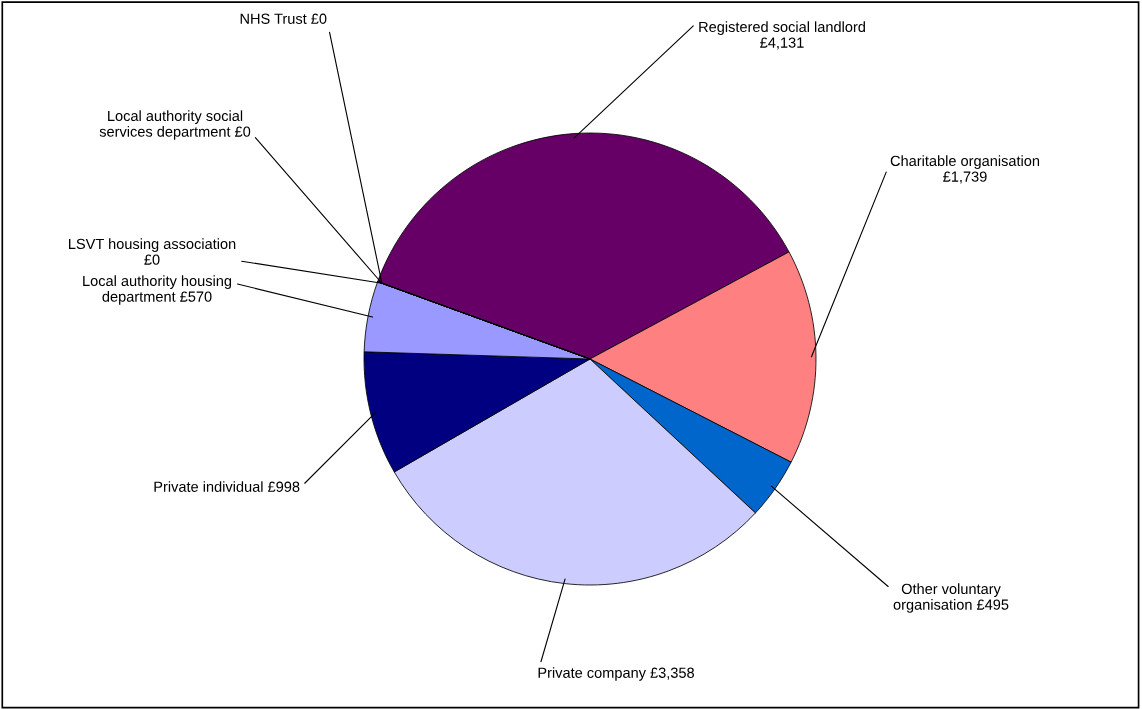 This screenshot has width=1142, height=709. I want to click on slice-label: Private company £3,358, so click(616, 674).